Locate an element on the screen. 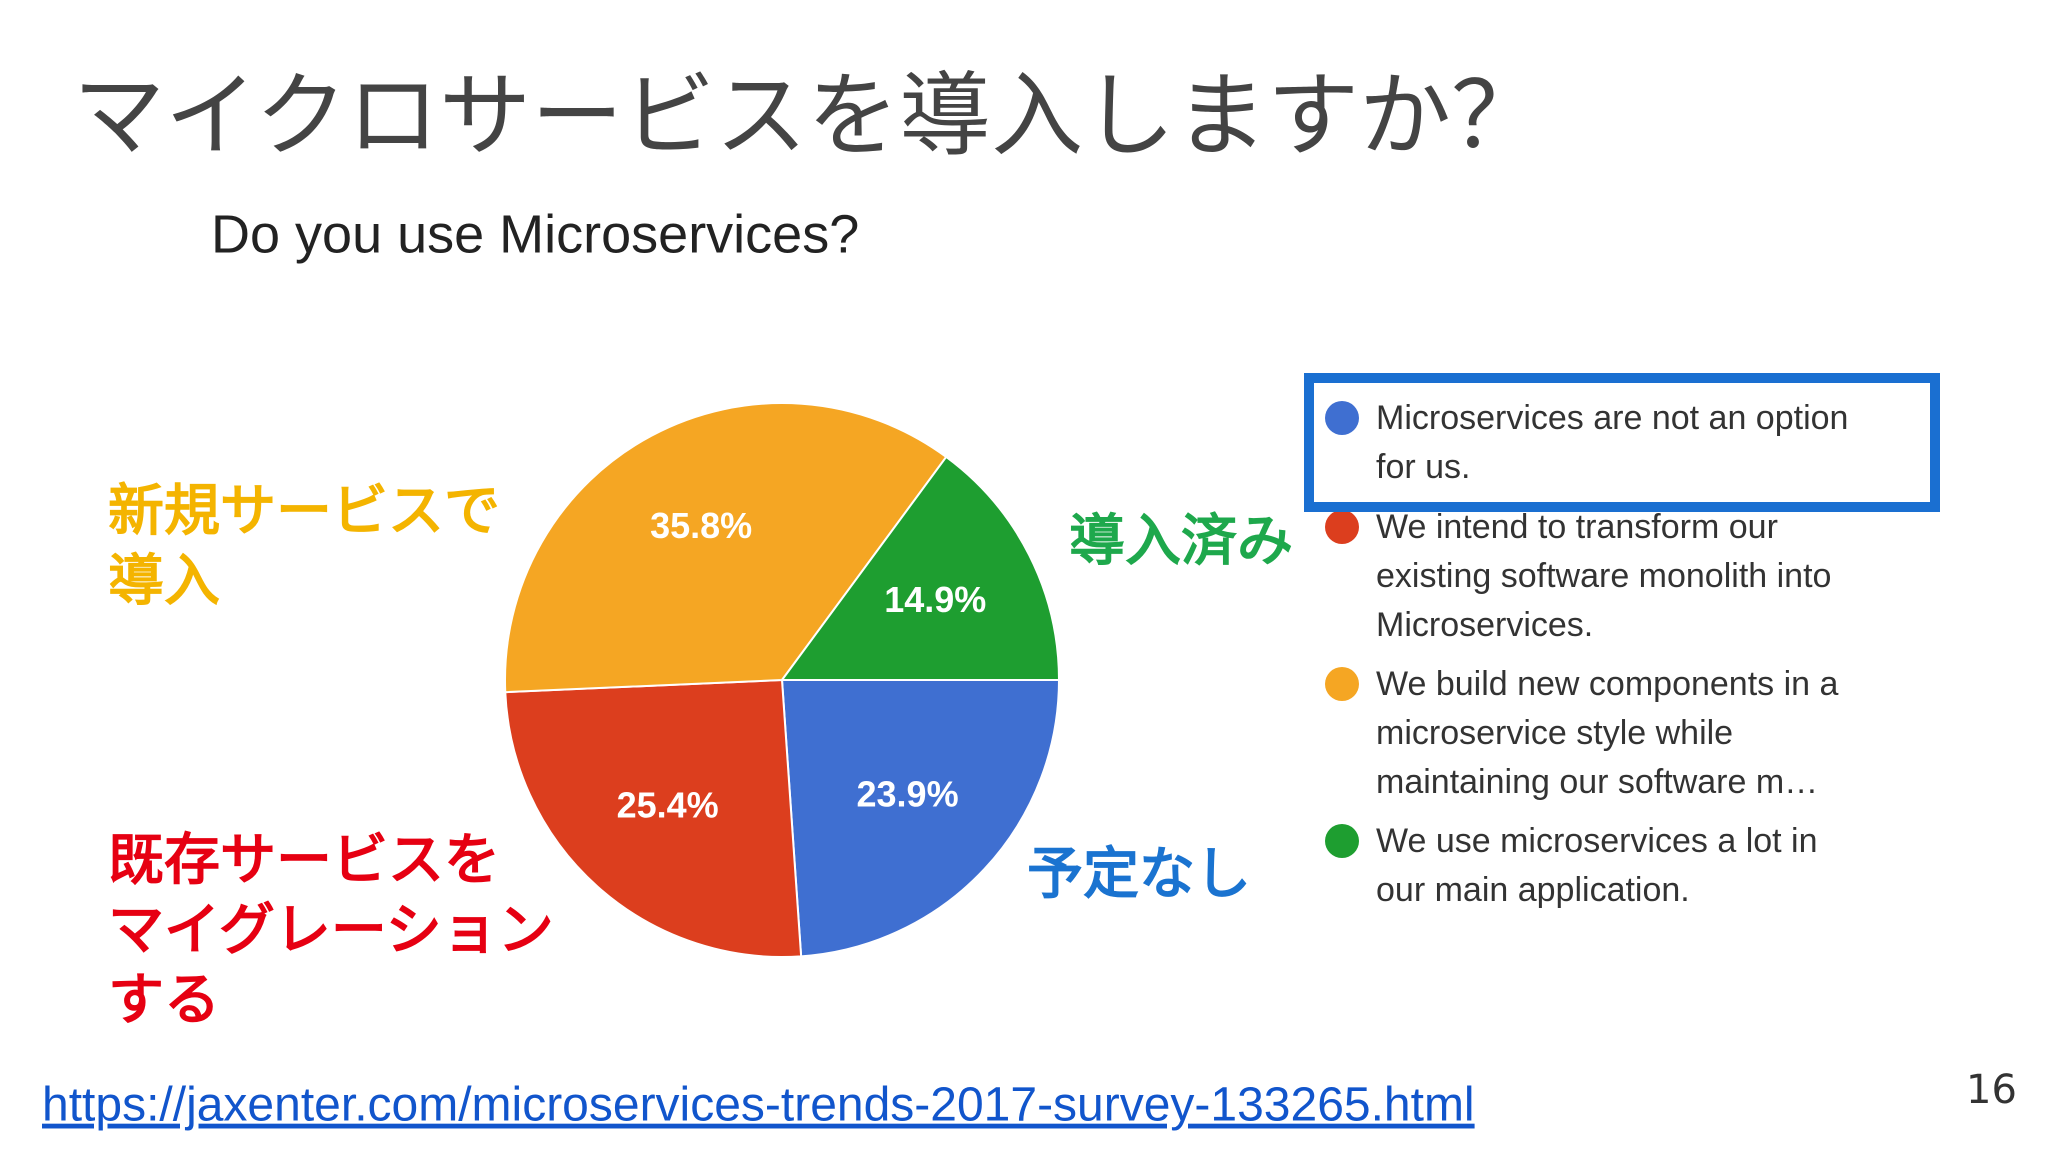 The width and height of the screenshot is (2048, 1152). slide-title: マイクロサービスを導入しますか？ is located at coordinates (808, 115).